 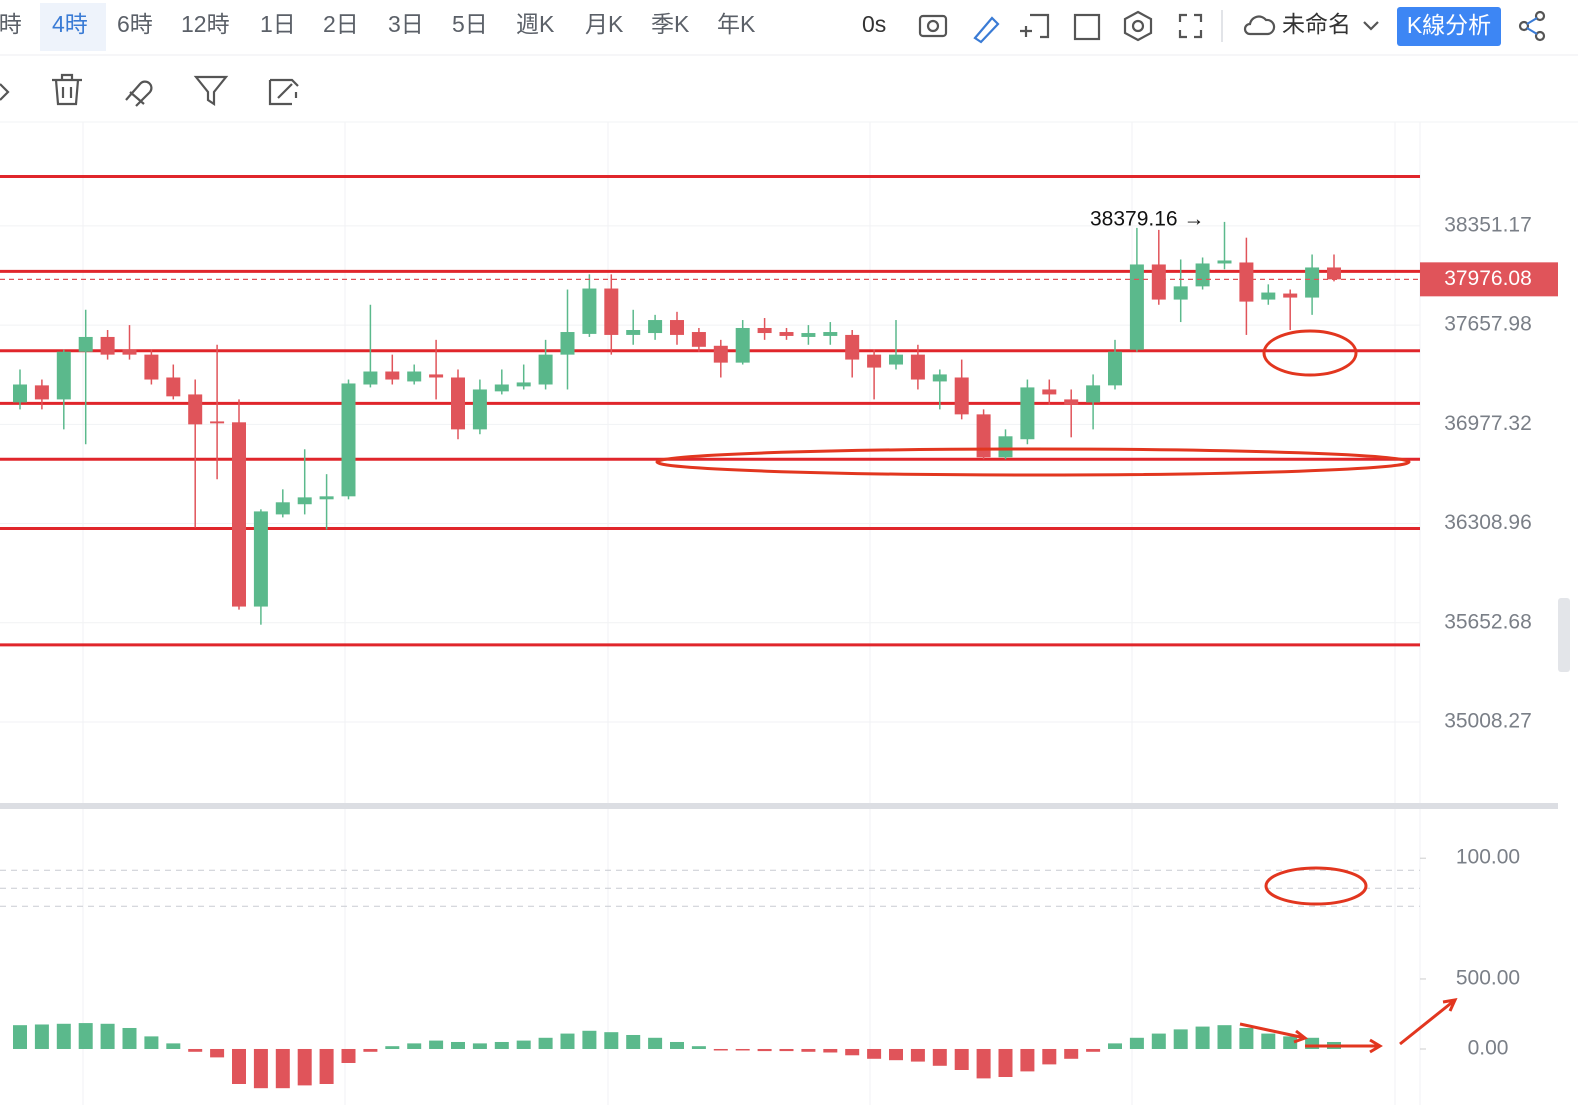 What do you see at coordinates (535, 24) in the screenshot?
I see `interval-tab: 週K` at bounding box center [535, 24].